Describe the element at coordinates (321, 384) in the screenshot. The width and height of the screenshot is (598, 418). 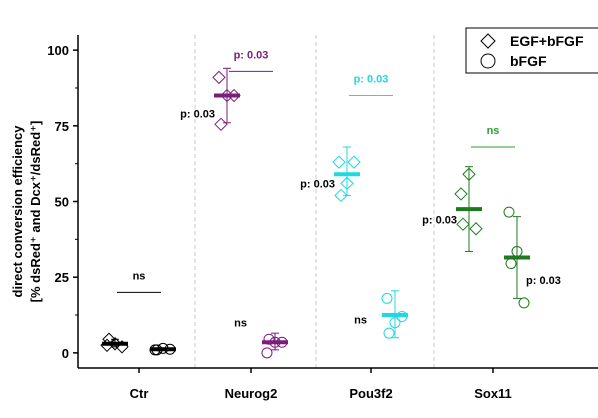
I see `x-tick-labels: Ctr Neurog2 Pou3f2 Sox11` at that location.